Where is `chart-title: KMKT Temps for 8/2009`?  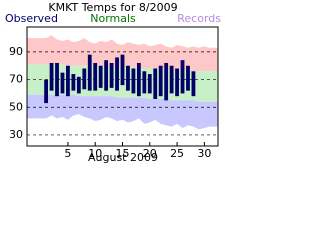 chart-title: KMKT Temps for 8/2009 is located at coordinates (112, 7).